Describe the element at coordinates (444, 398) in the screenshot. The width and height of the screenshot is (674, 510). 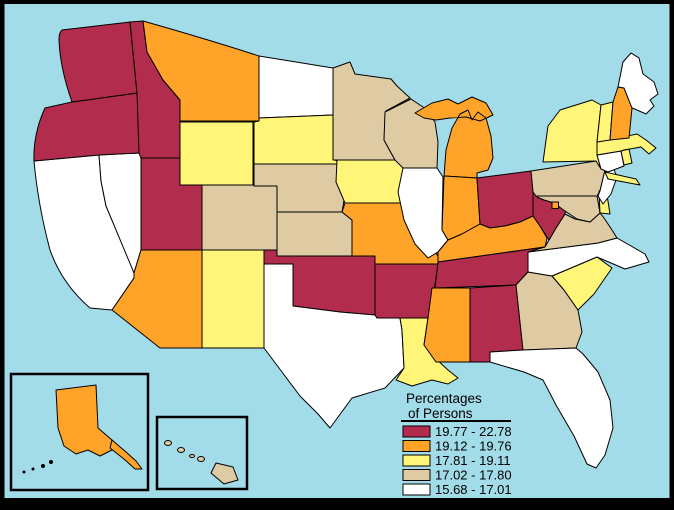
I see `legend-title-line1: Percentages` at that location.